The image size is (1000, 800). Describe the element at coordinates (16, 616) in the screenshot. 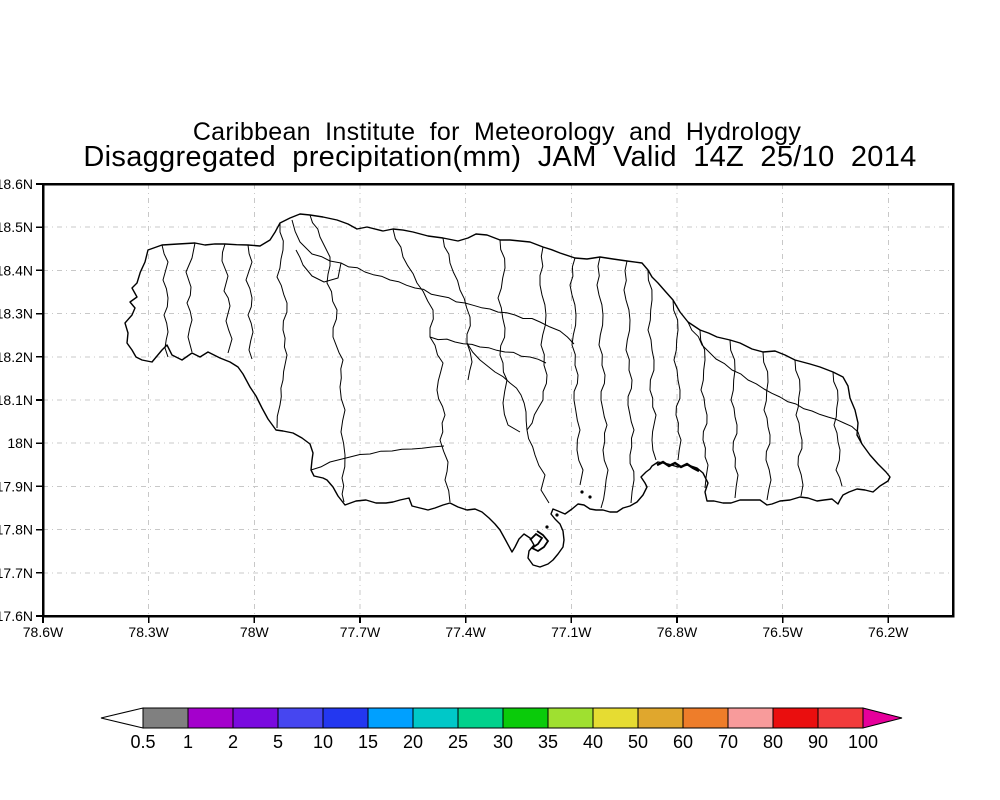

I see `y-axis-label: 17.6N` at that location.